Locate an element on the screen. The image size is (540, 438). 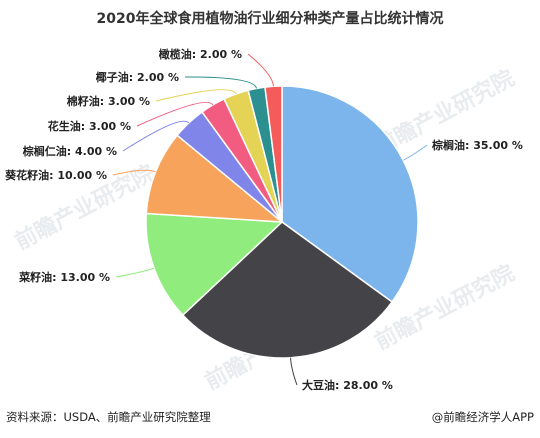
data-label-6: 棉籽油: 3.00 % is located at coordinates (108, 101).